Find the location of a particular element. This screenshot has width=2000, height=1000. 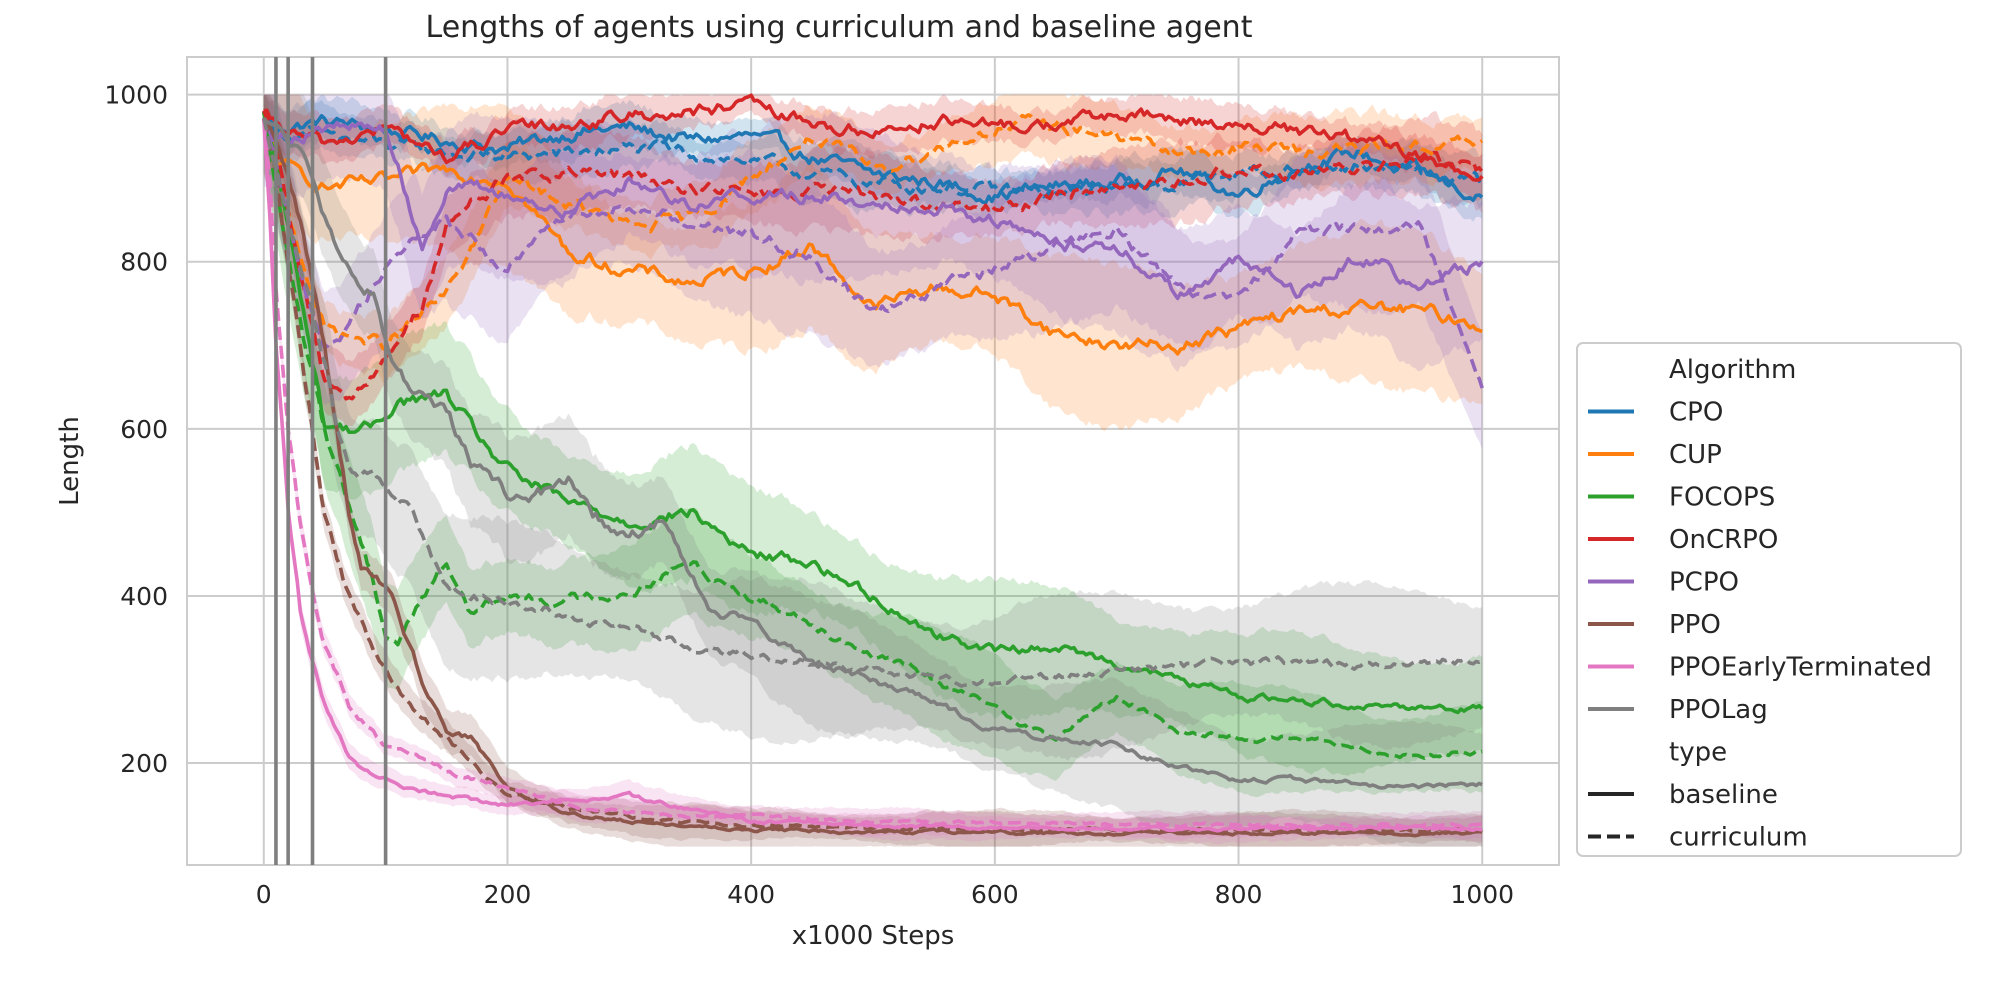

x-tick-label: 600 is located at coordinates (995, 894).